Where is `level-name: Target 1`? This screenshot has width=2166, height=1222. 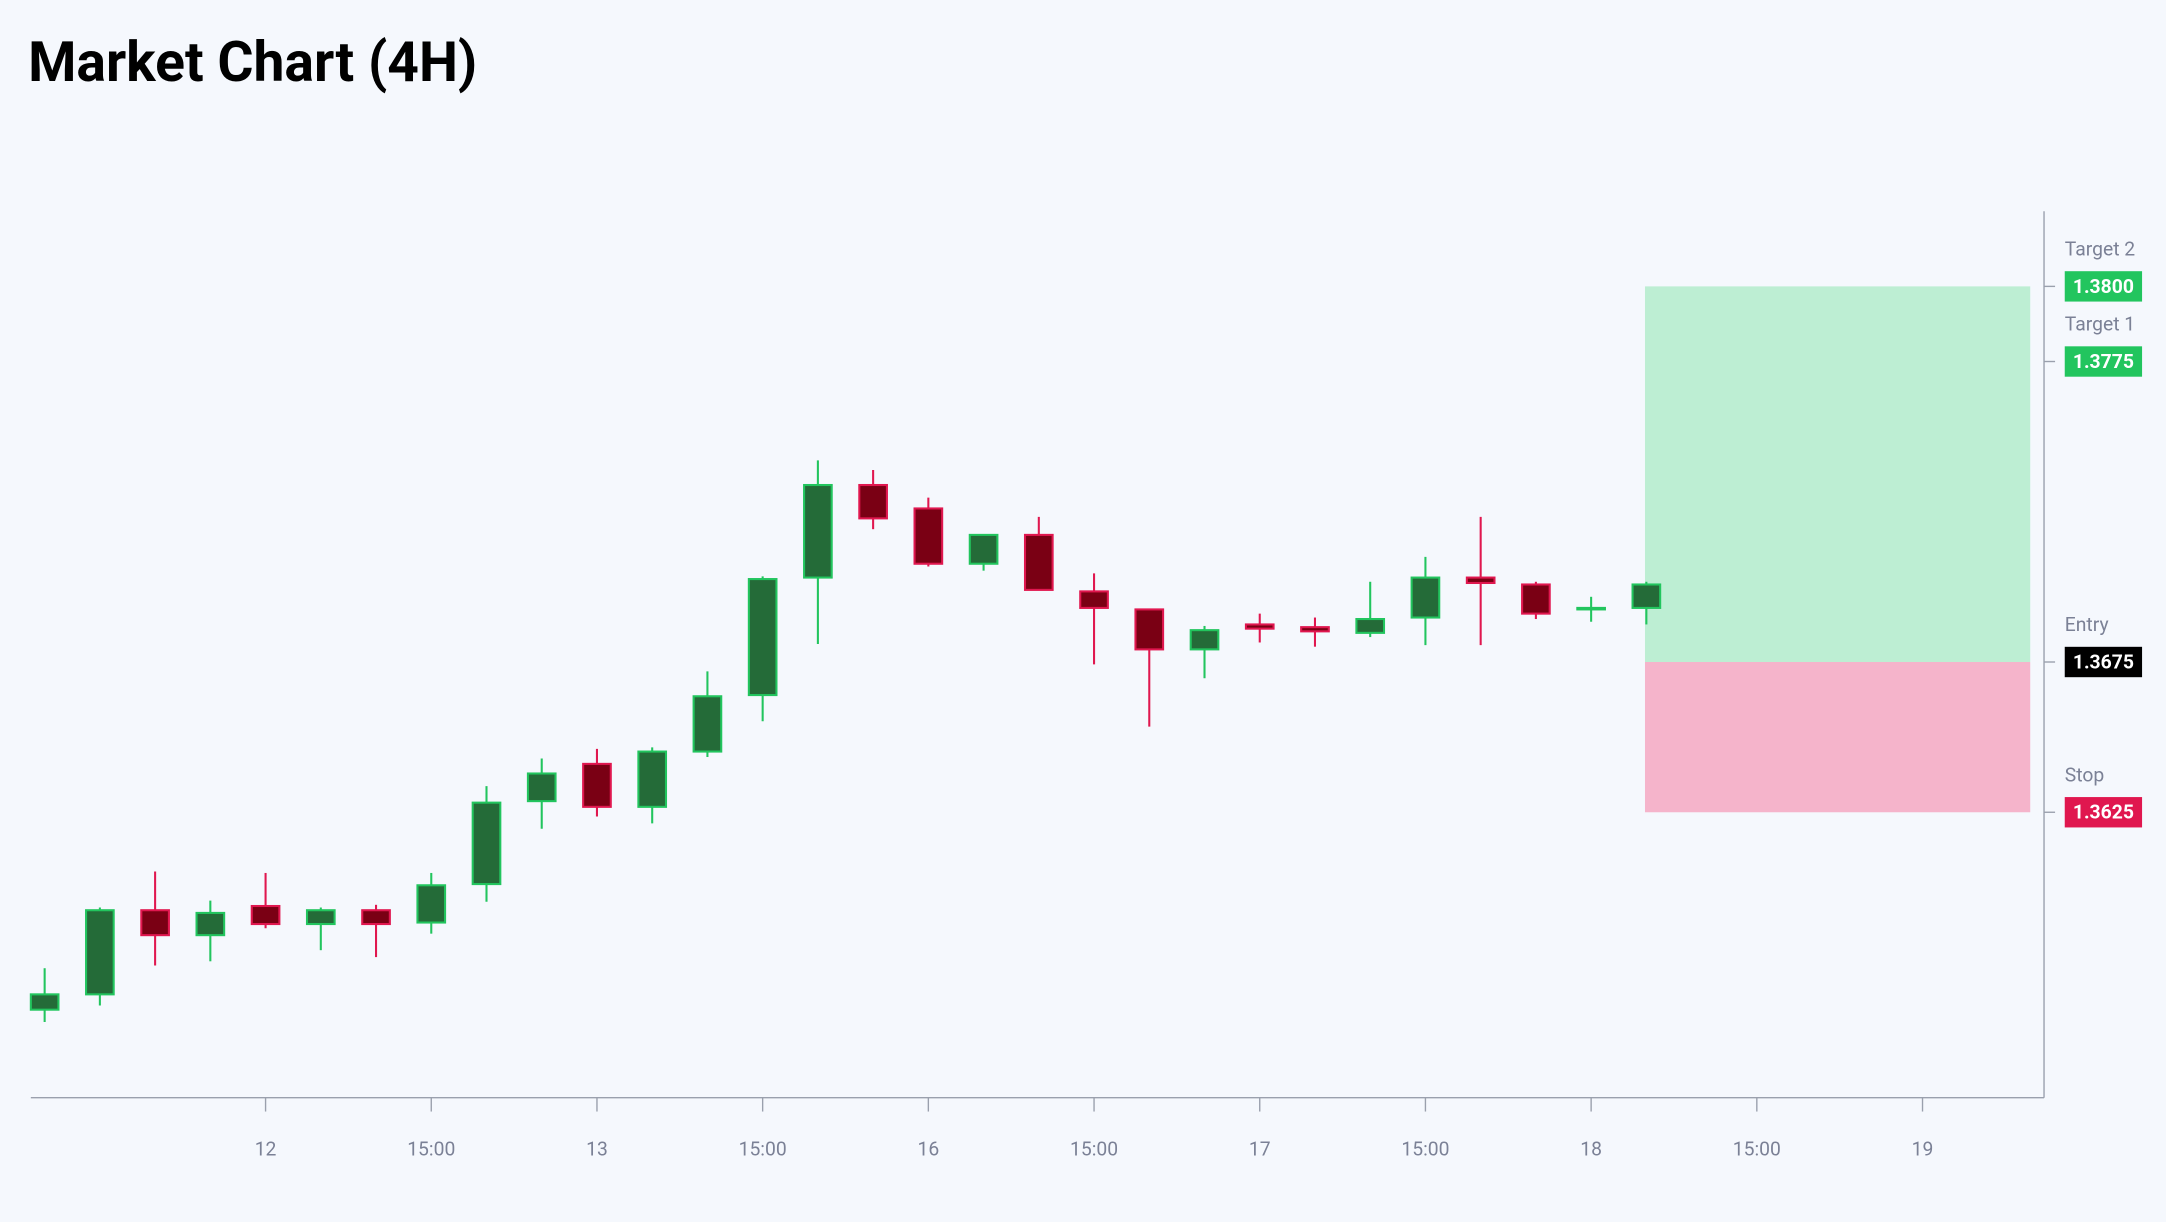 level-name: Target 1 is located at coordinates (2100, 324).